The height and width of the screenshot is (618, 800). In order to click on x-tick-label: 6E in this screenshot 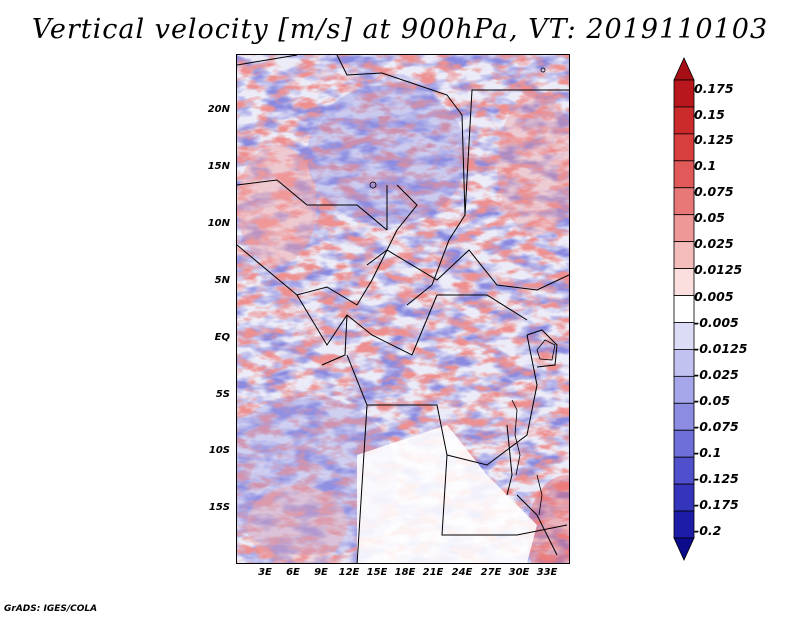, I will do `click(293, 572)`.